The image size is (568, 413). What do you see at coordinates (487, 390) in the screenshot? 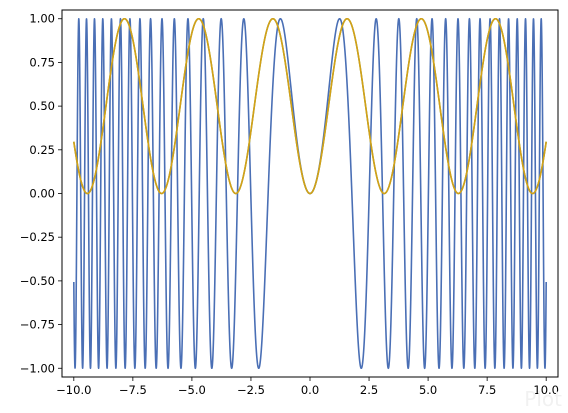
I see `x-tick-label: 7.5` at bounding box center [487, 390].